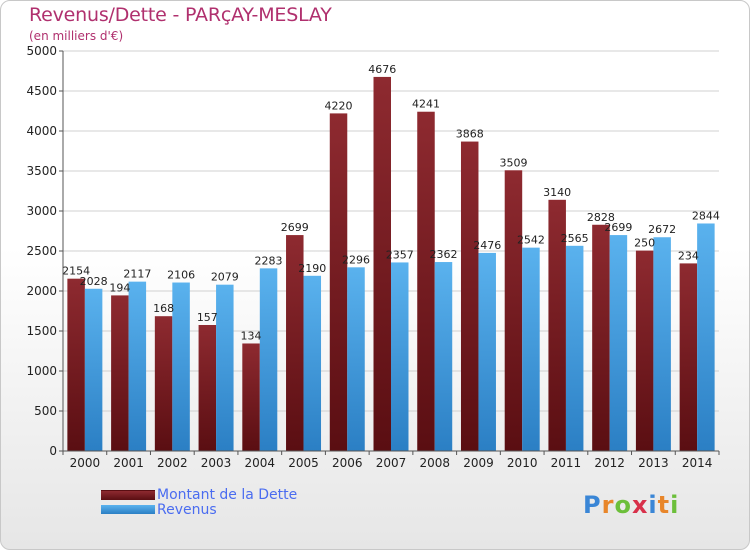 This screenshot has width=750, height=550. Describe the element at coordinates (426, 104) in the screenshot. I see `data-label-debt: 4241` at that location.